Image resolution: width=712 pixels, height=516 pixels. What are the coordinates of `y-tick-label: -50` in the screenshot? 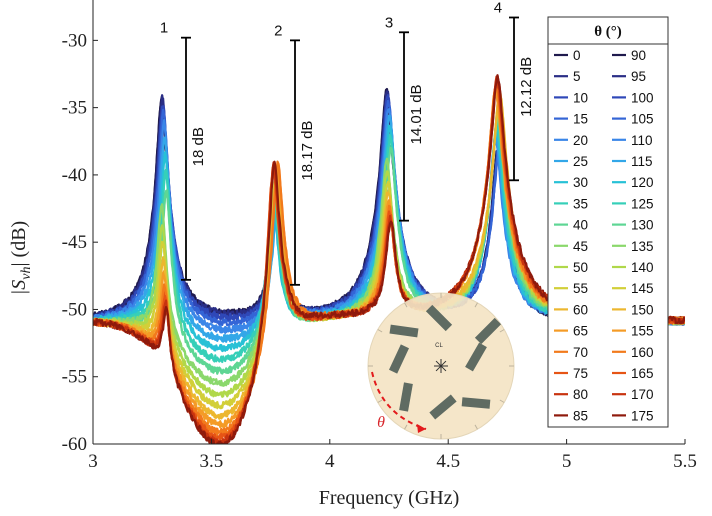 It's located at (74, 309).